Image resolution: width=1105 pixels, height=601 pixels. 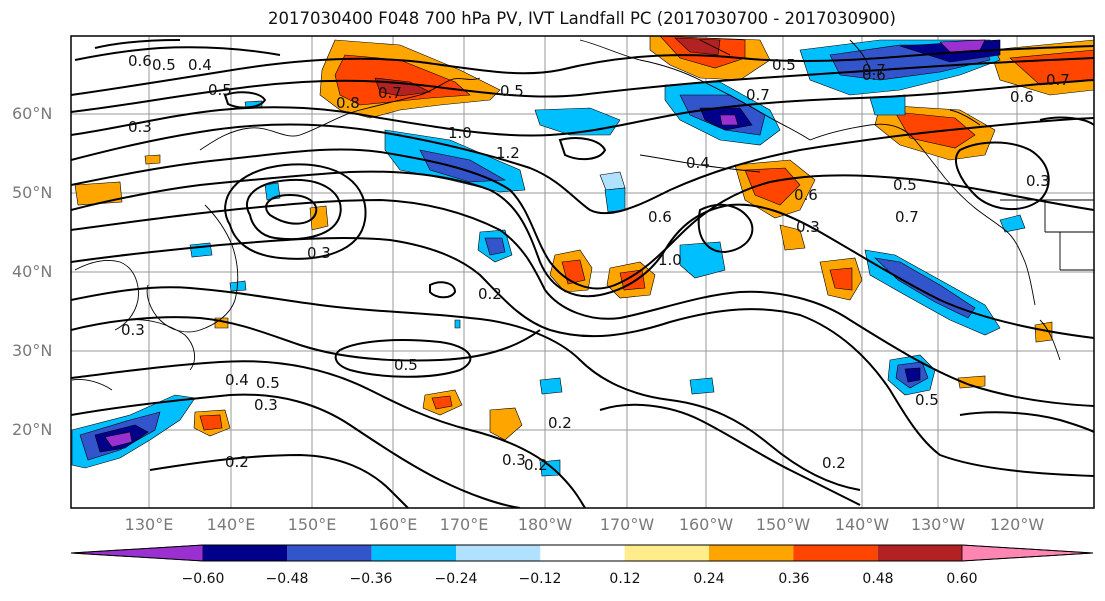 I want to click on colorbar-tick: 0.60, so click(x=962, y=579).